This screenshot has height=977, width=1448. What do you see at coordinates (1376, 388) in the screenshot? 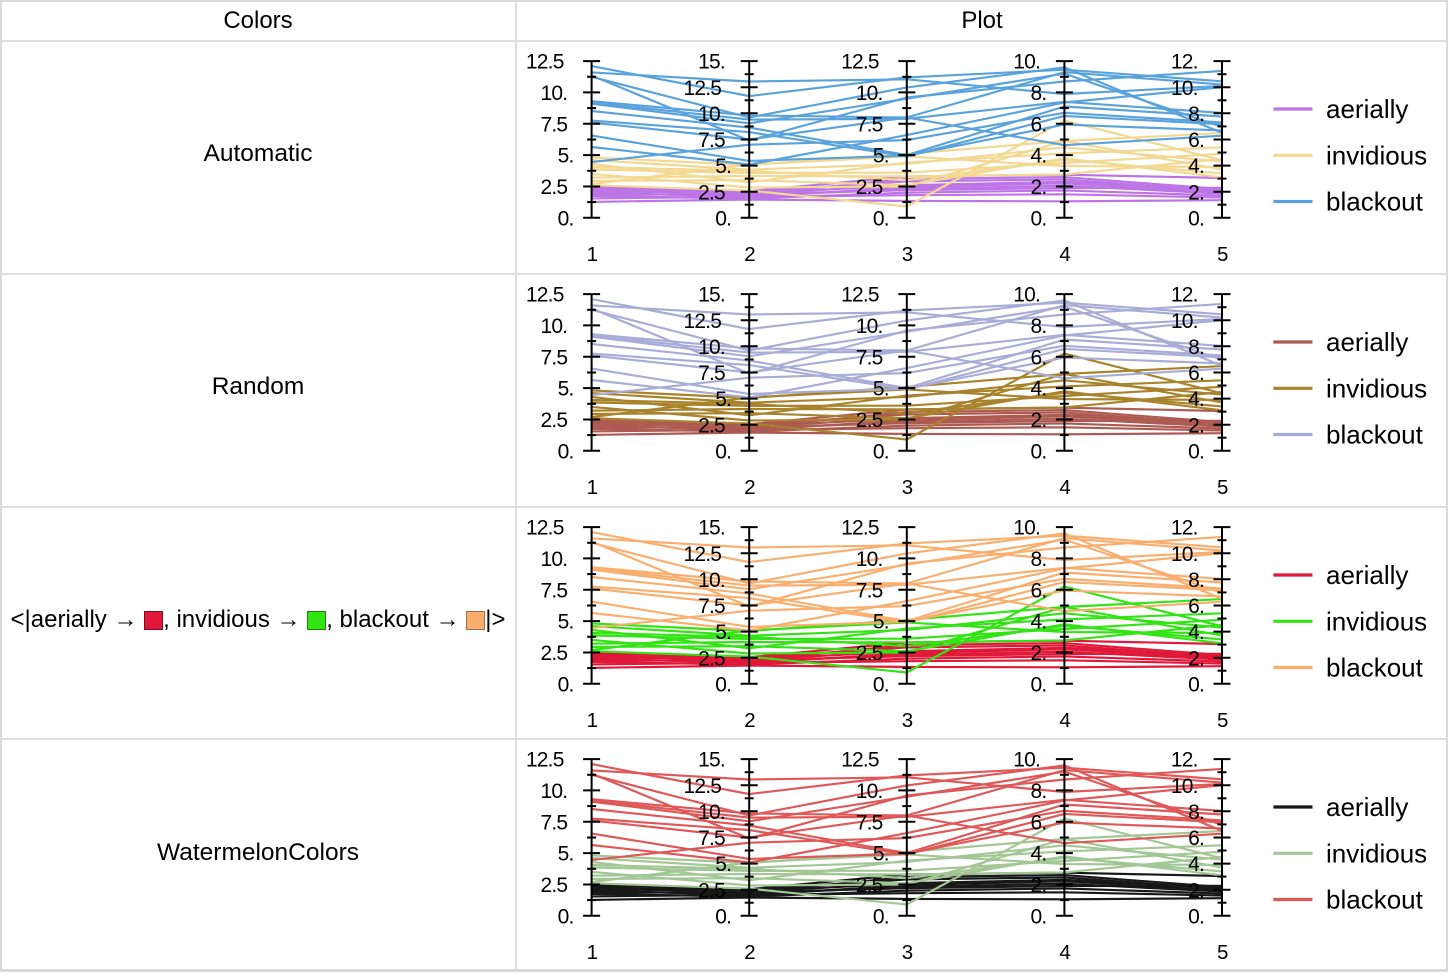
I see `svg-text: invidious` at bounding box center [1376, 388].